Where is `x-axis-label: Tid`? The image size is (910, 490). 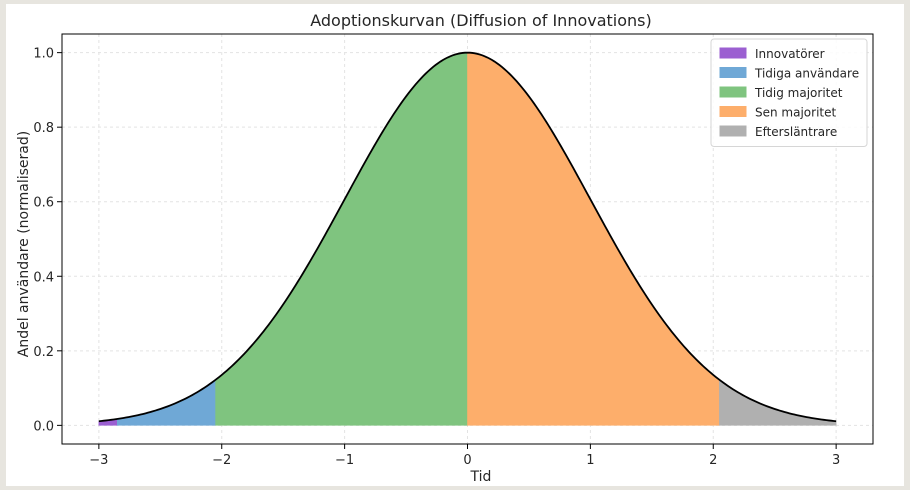
x-axis-label: Tid is located at coordinates (481, 477).